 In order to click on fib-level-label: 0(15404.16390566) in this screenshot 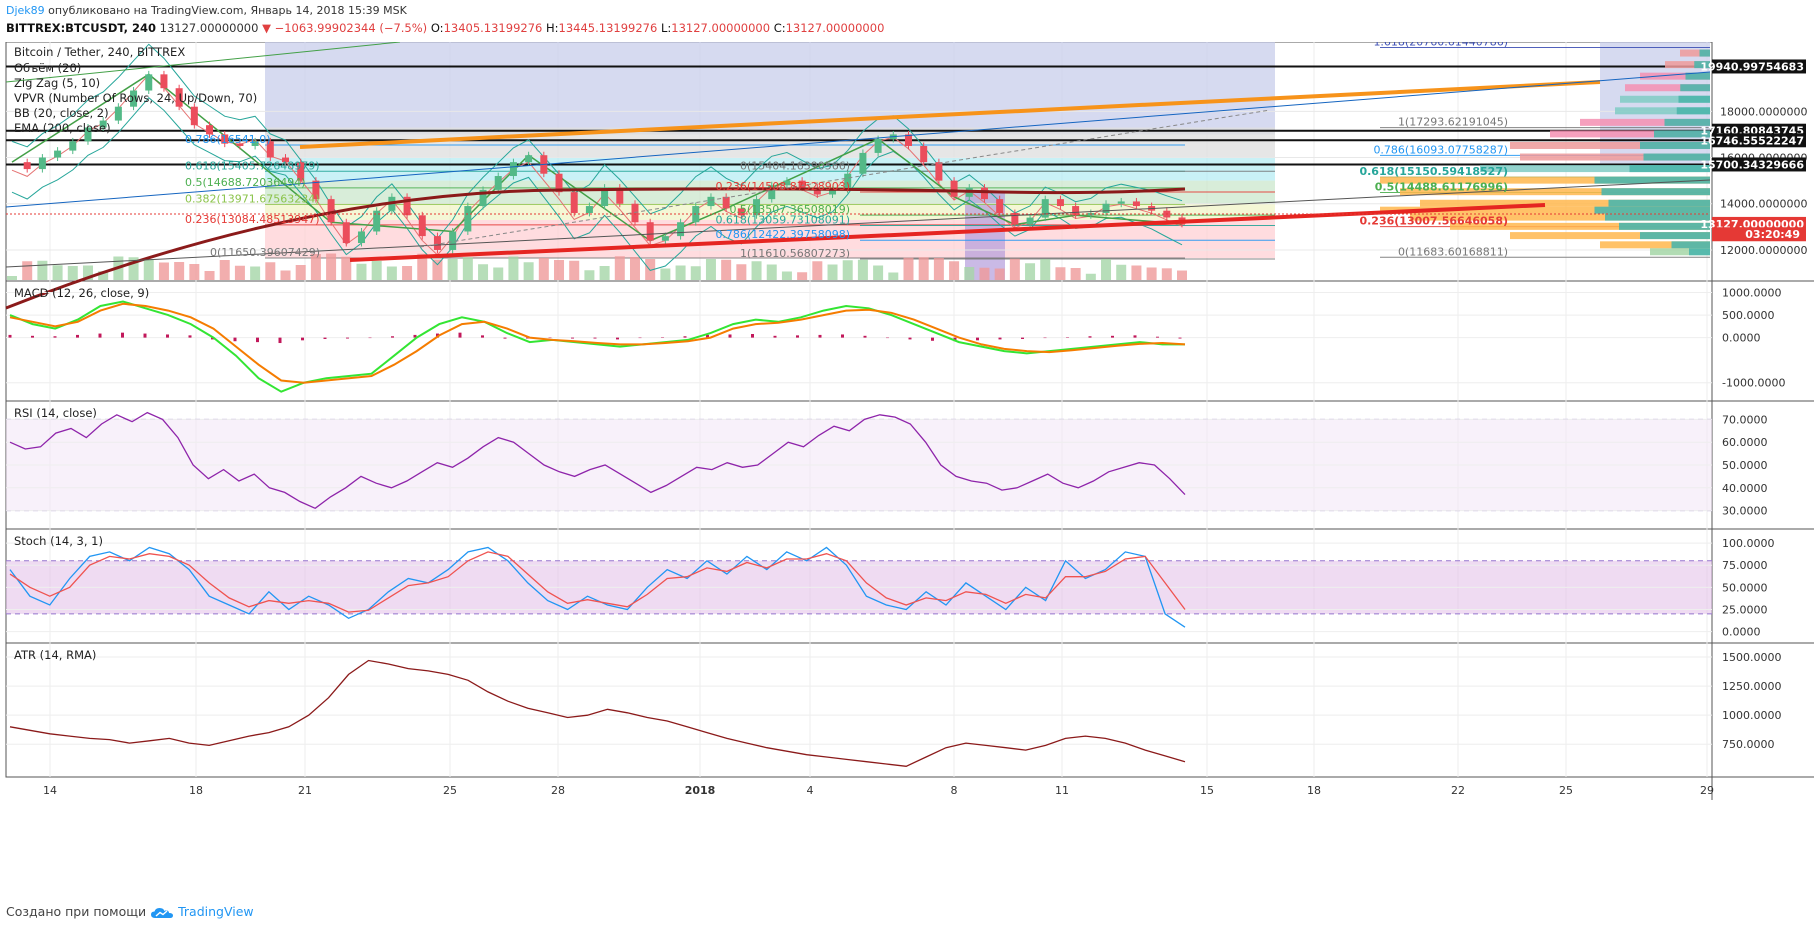, I will do `click(795, 165)`.